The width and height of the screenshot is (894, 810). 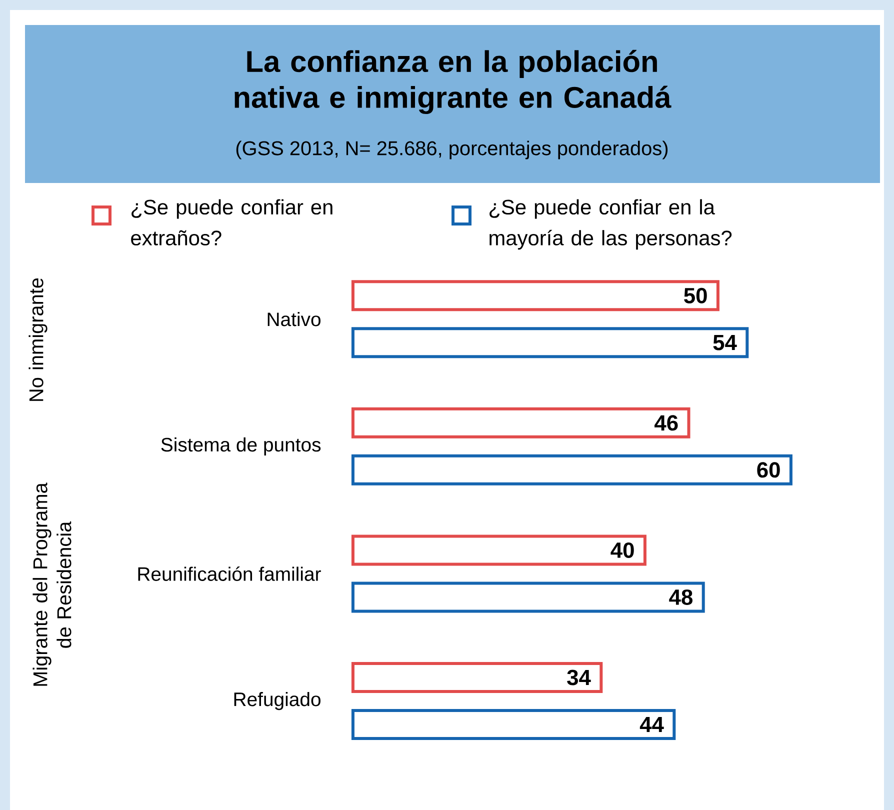 I want to click on legend-label: ¿Se puede confiar en extraños?, so click(x=231, y=222).